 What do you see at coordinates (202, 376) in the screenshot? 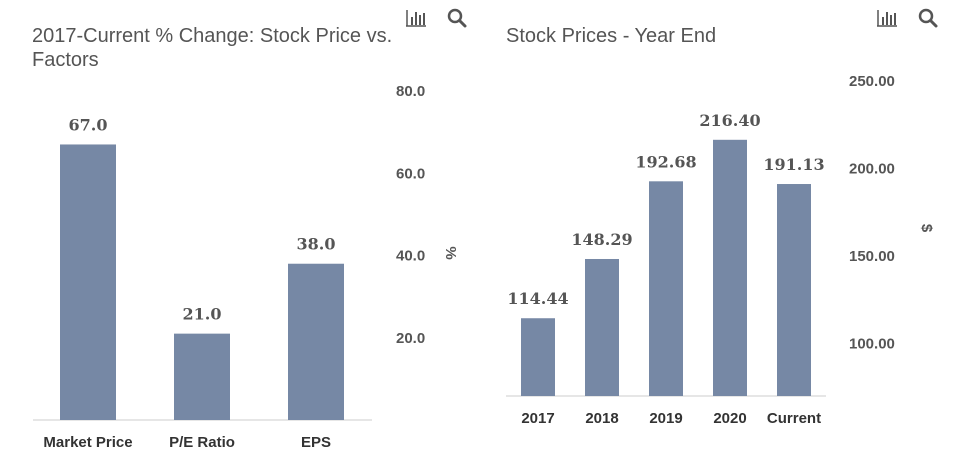
I see `bar-p-e-ratio` at bounding box center [202, 376].